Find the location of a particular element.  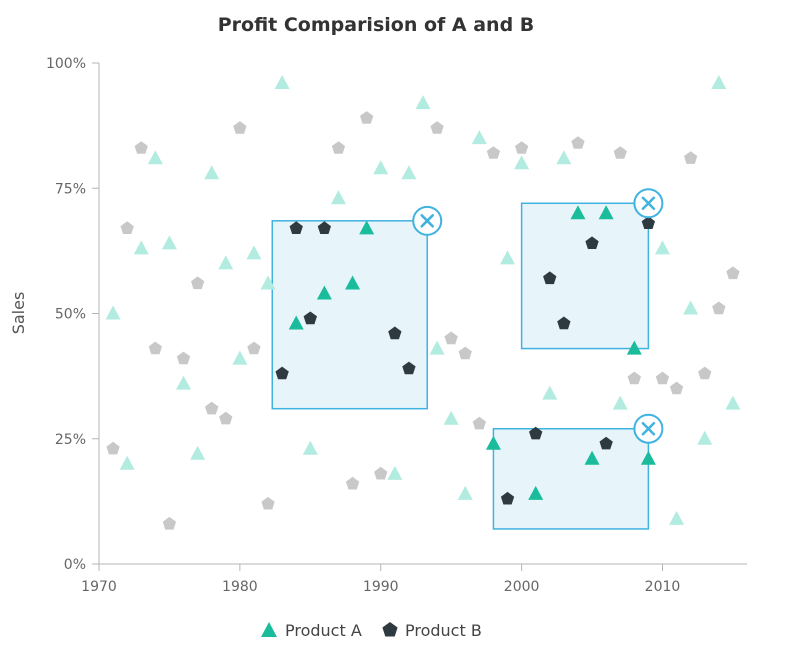

selection-rect is located at coordinates (349, 315).